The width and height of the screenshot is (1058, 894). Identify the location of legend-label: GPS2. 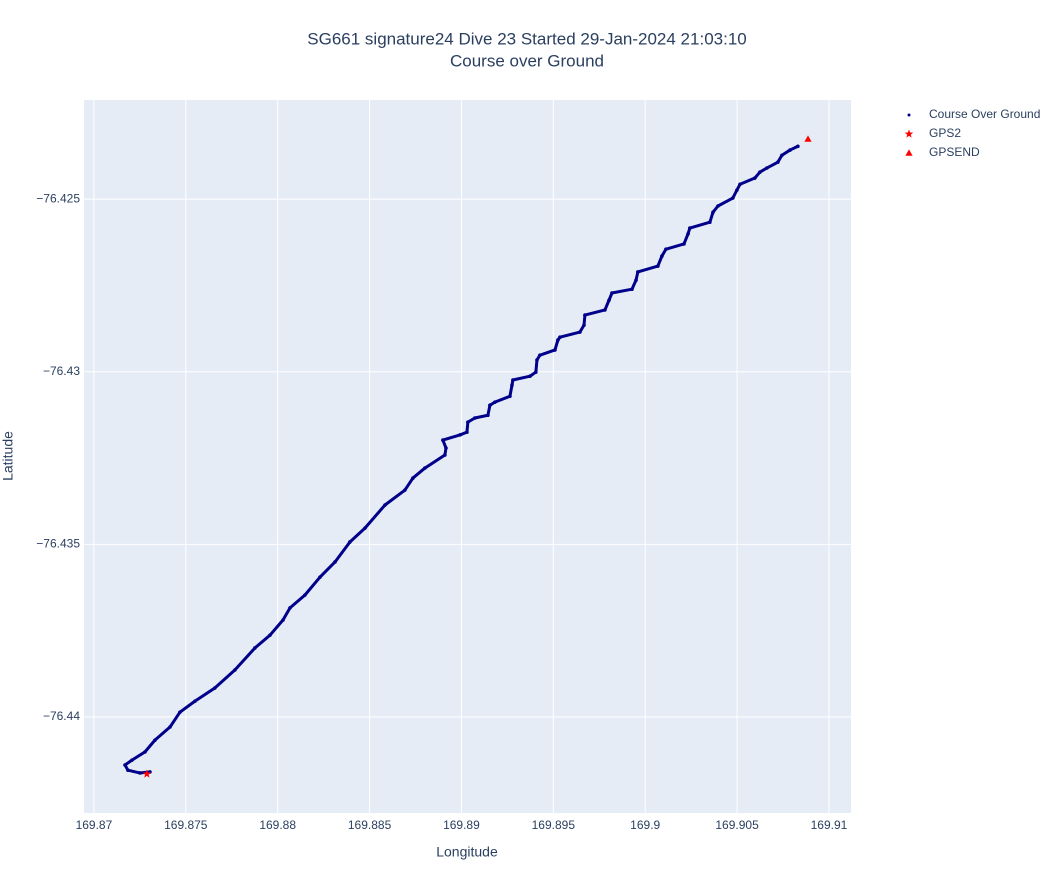
(945, 133).